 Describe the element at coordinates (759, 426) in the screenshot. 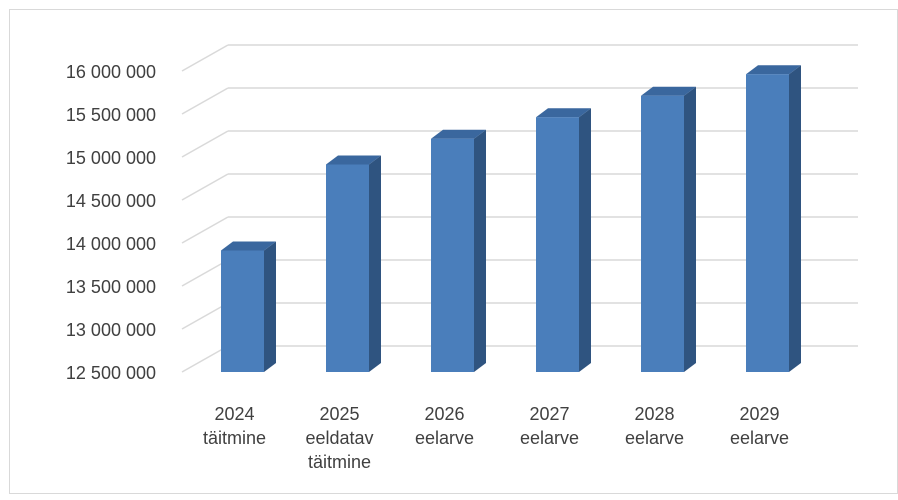

I see `x-tick-label: 2029 eelarve` at that location.